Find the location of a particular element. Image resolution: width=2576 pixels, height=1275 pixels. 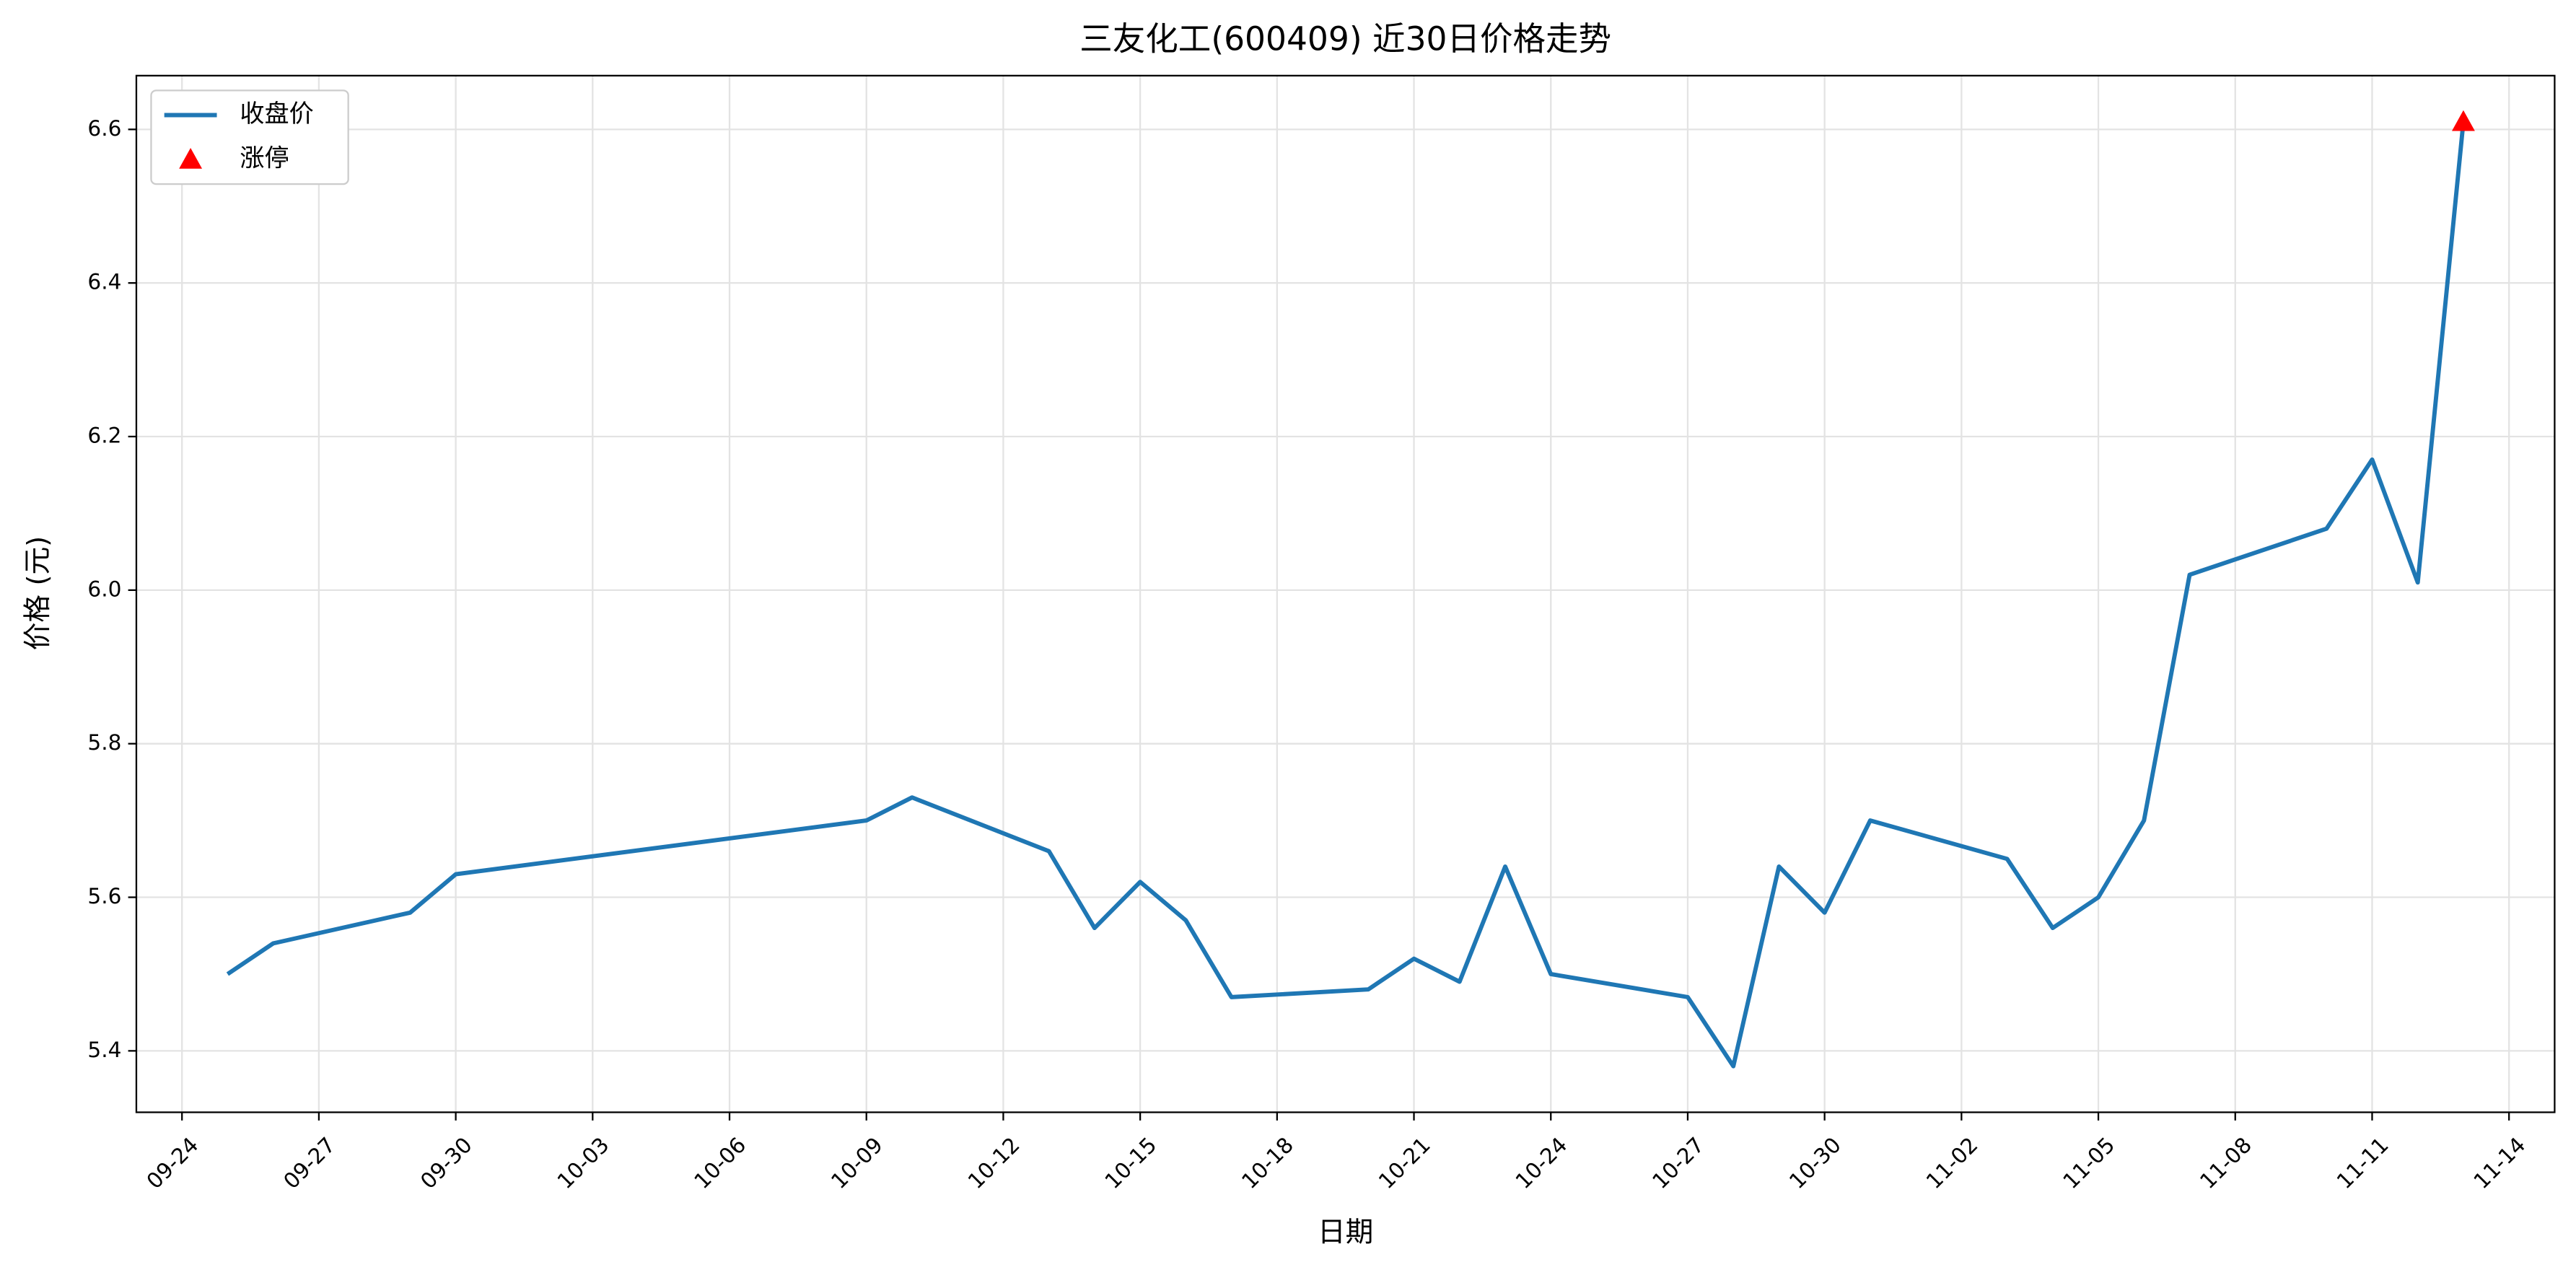

y-tick-label: 5.8 is located at coordinates (104, 742).